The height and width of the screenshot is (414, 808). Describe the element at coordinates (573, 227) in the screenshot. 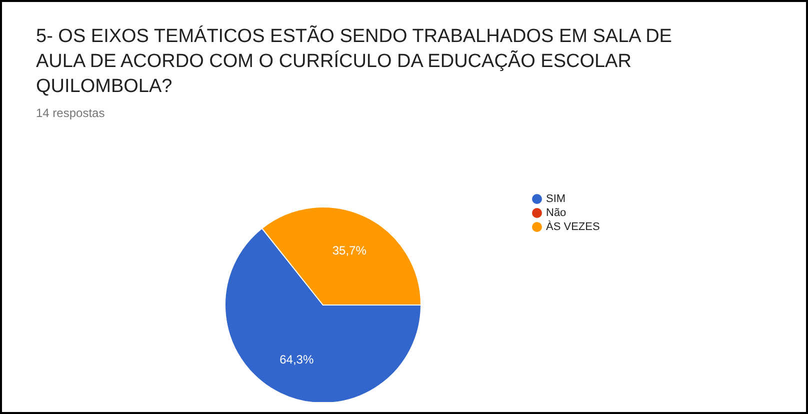

I see `legend-label: ÀS VEZES` at that location.